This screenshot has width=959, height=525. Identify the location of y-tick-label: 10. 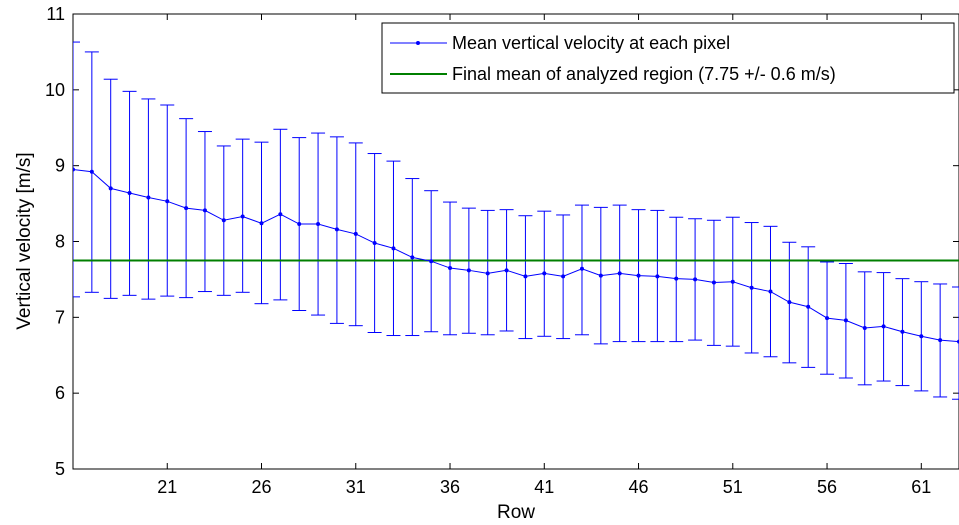
(55, 90).